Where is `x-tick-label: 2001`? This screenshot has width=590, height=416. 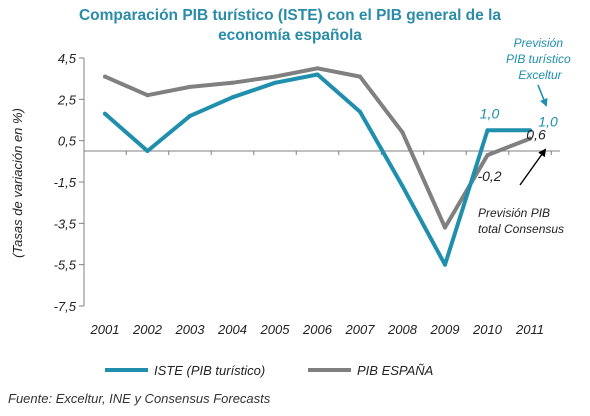
x-tick-label: 2001 is located at coordinates (105, 329).